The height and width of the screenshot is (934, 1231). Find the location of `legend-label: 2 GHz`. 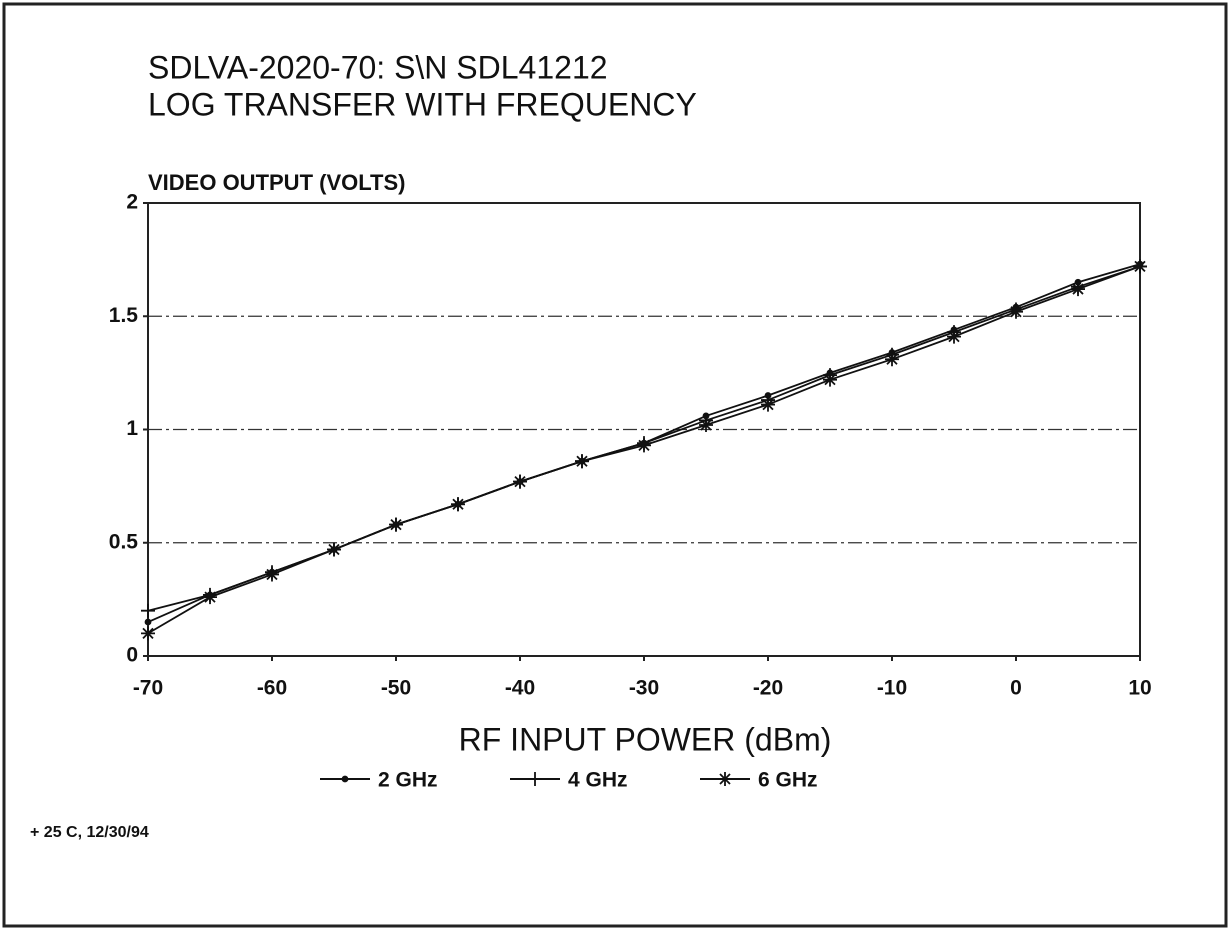

legend-label: 2 GHz is located at coordinates (408, 780).